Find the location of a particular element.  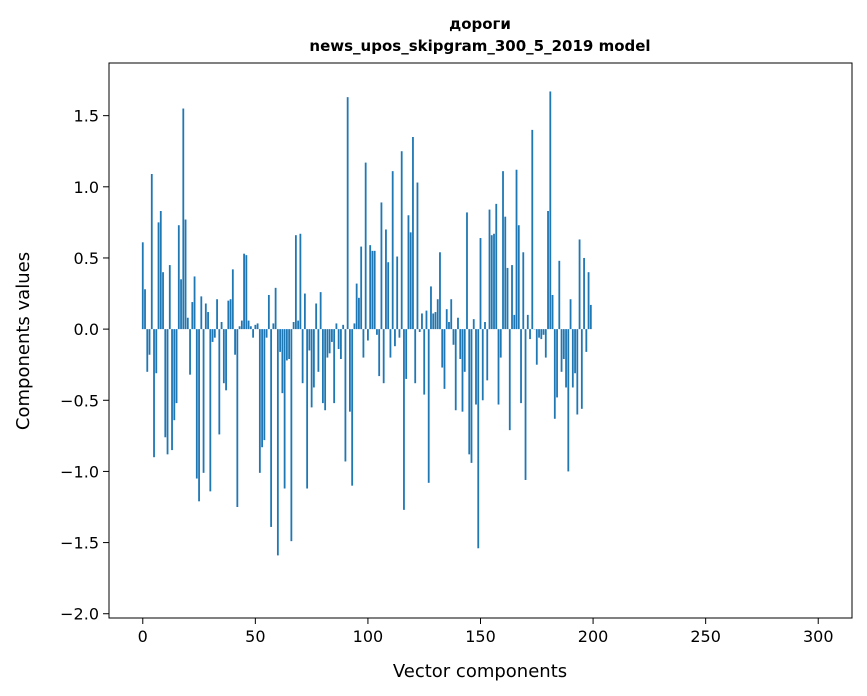

y-tick-label: 0.0 is located at coordinates (86, 329).